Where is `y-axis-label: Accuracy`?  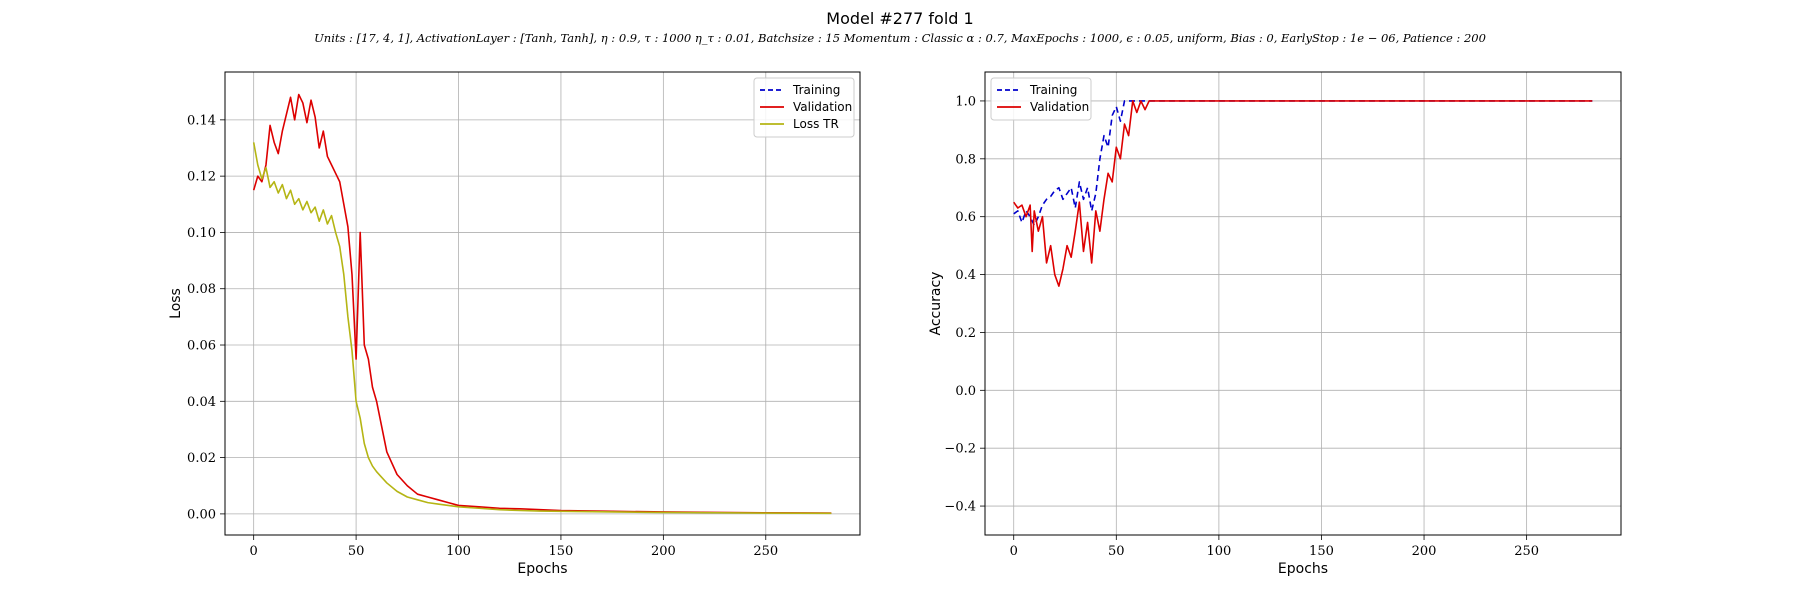
y-axis-label: Accuracy is located at coordinates (936, 304).